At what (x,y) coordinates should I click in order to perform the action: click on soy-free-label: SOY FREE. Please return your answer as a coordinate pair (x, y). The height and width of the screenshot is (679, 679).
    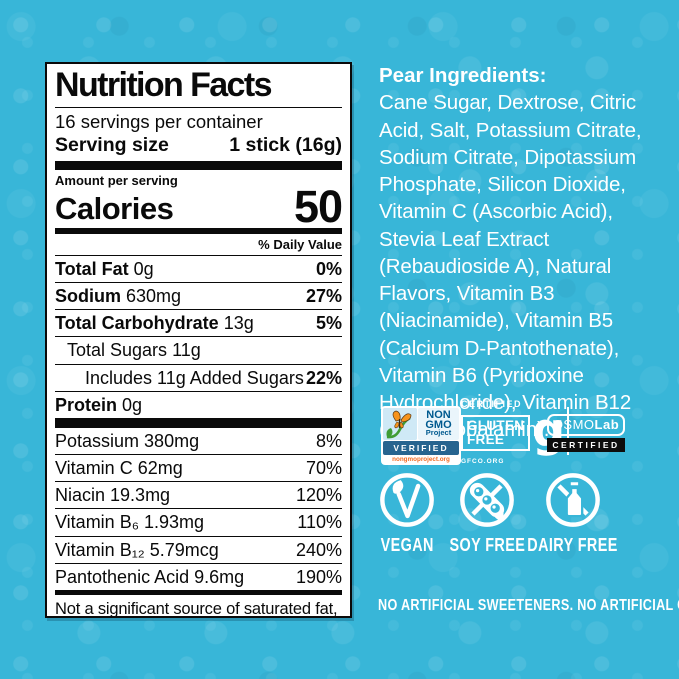
    Looking at the image, I should click on (487, 545).